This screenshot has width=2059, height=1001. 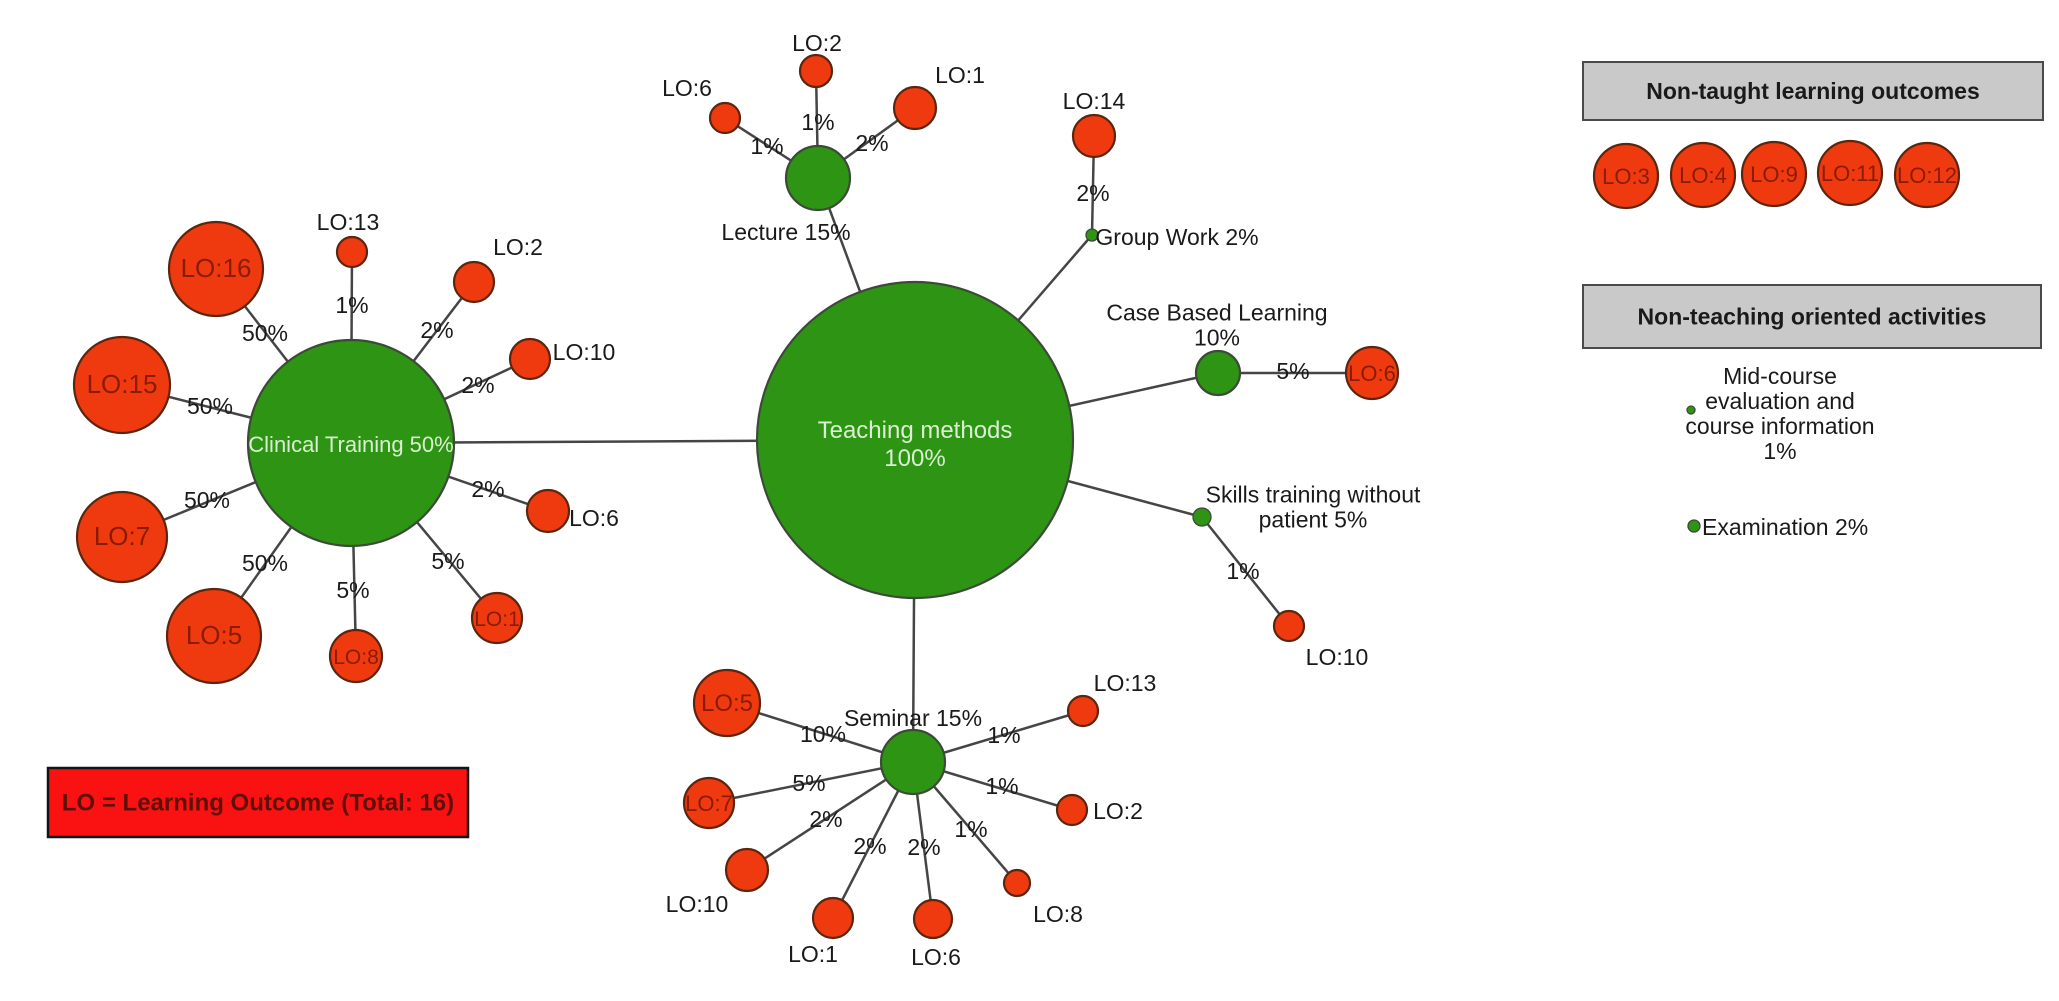 I want to click on legend-non-teaching-header: Non-teaching oriented activities, so click(x=1812, y=317).